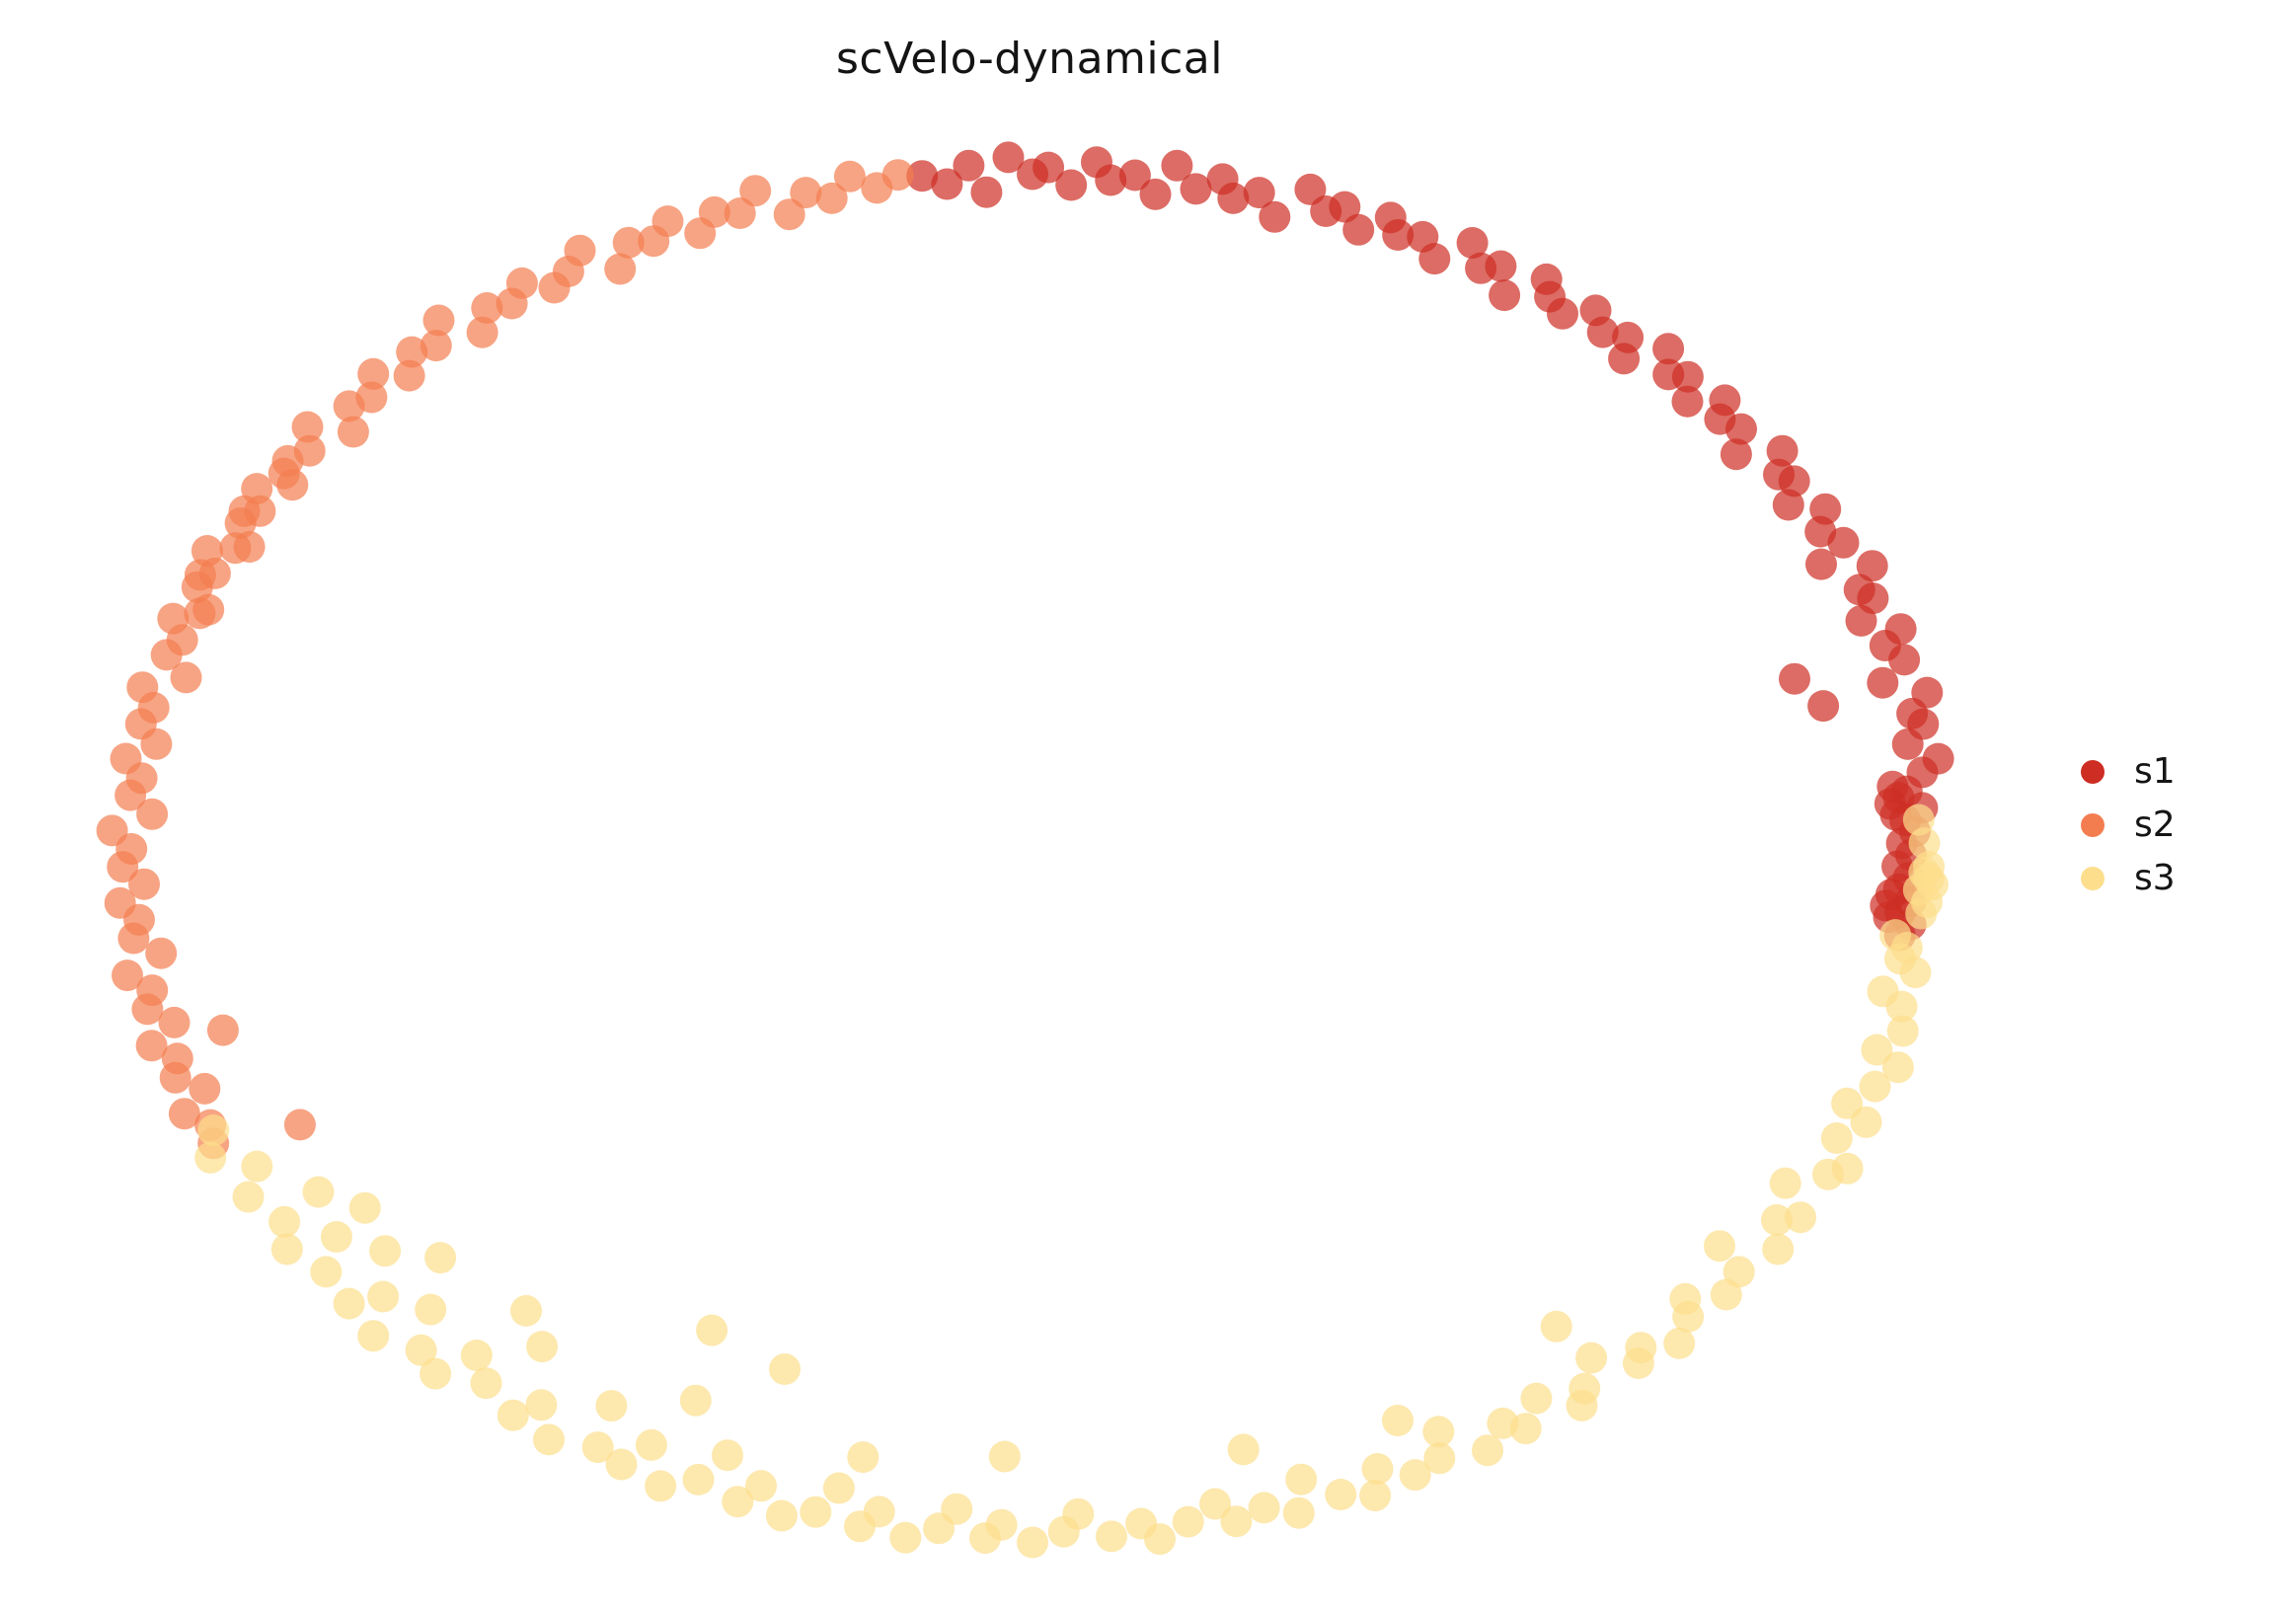 This screenshot has width=2296, height=1612. What do you see at coordinates (2155, 878) in the screenshot?
I see `legend-label-s3: s3` at bounding box center [2155, 878].